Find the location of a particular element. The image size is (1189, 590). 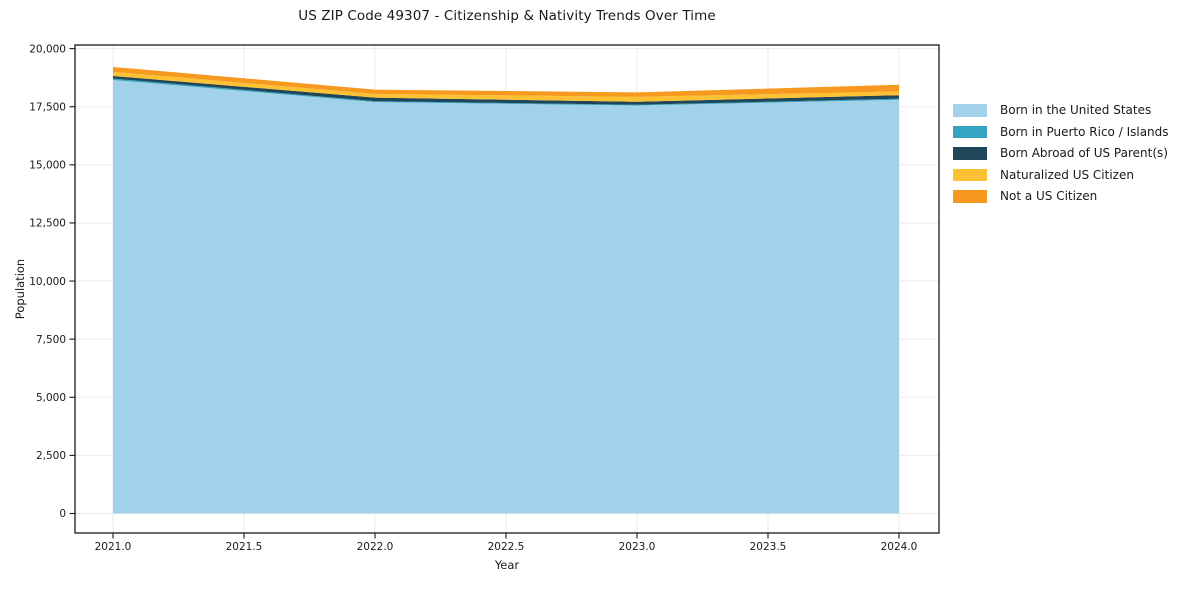

legend-label: Not a US Citizen is located at coordinates (1049, 196).